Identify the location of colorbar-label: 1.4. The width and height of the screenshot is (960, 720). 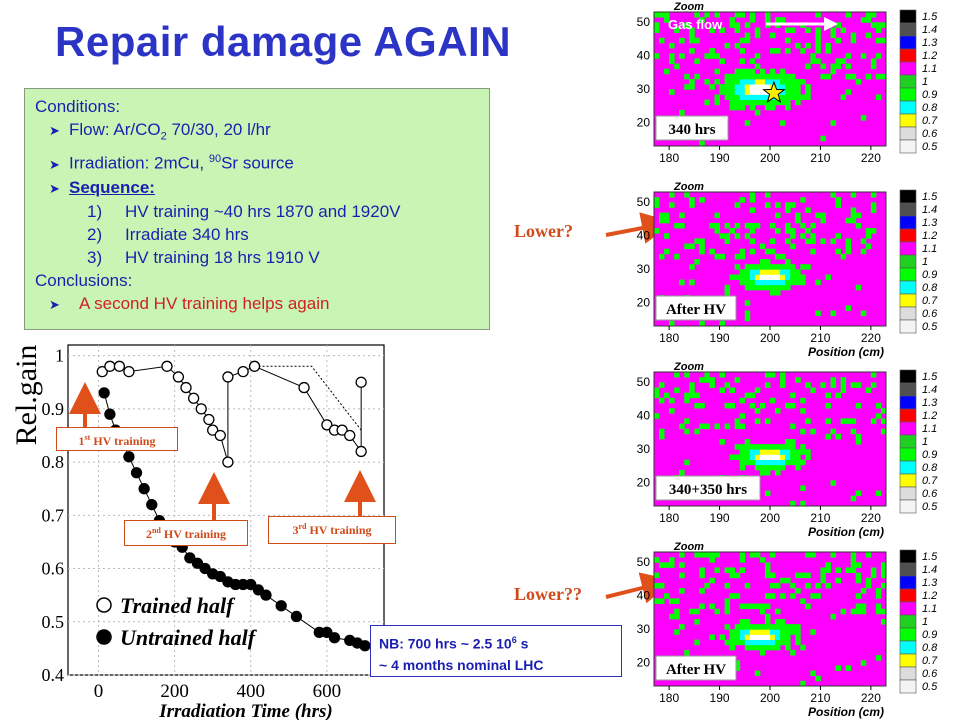
(929, 570).